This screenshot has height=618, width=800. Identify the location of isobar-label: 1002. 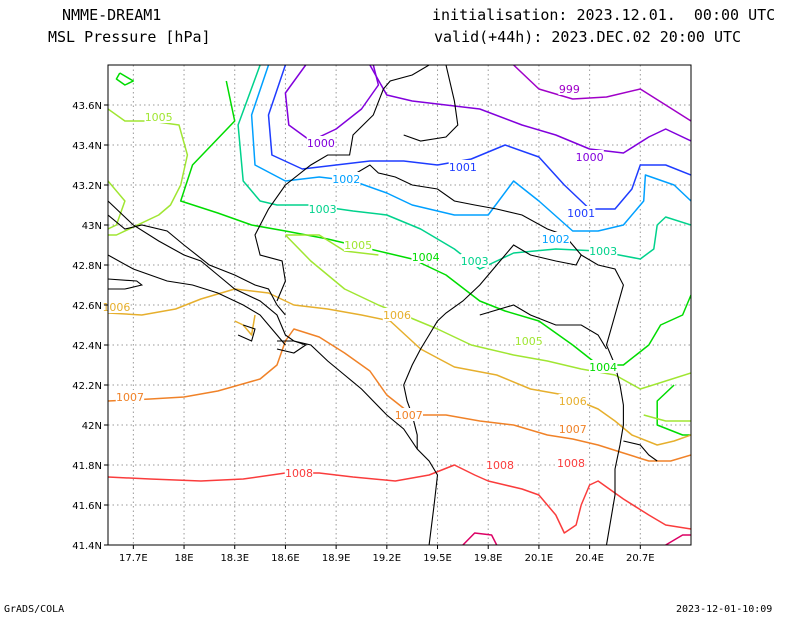
(346, 179).